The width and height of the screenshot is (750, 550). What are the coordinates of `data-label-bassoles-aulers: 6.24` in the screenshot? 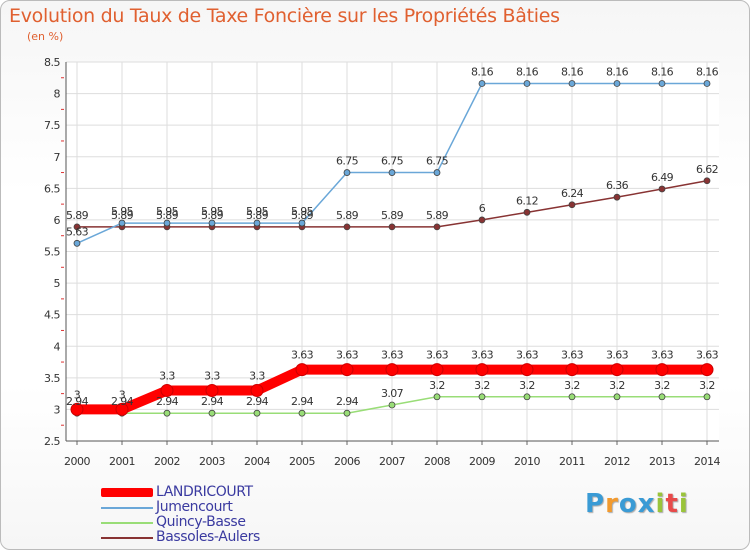 It's located at (572, 193).